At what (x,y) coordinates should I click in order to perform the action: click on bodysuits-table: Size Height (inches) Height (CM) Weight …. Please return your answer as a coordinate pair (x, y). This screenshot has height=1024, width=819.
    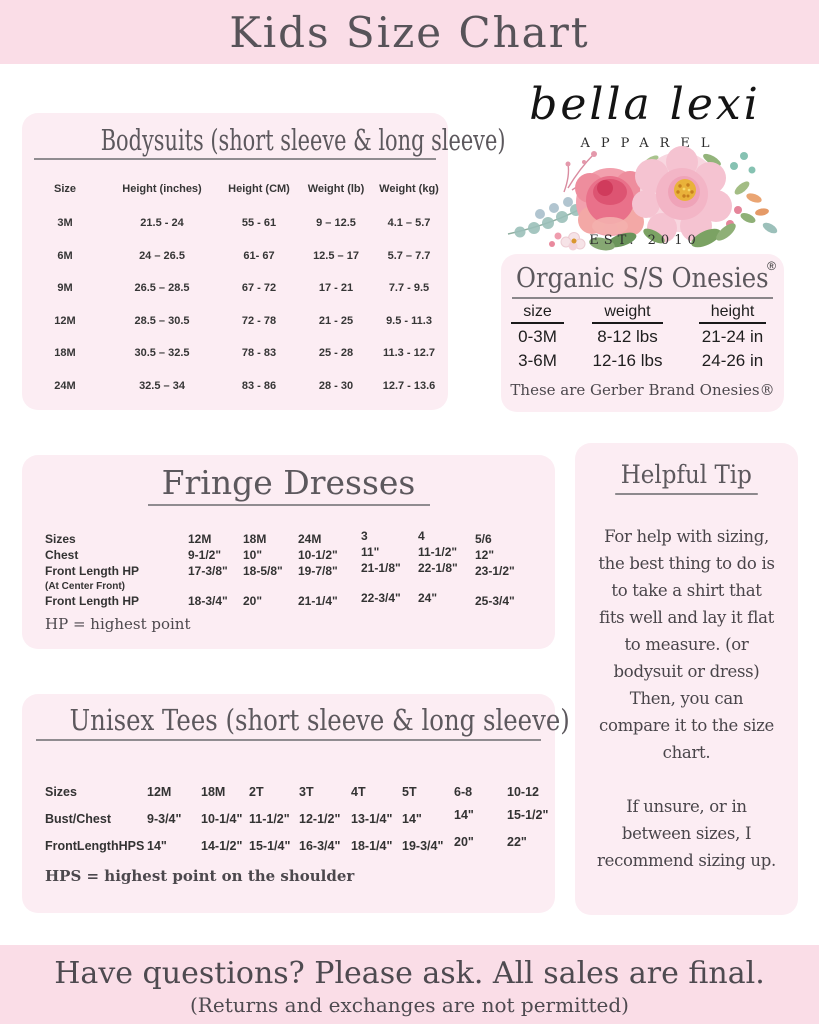
    Looking at the image, I should click on (235, 286).